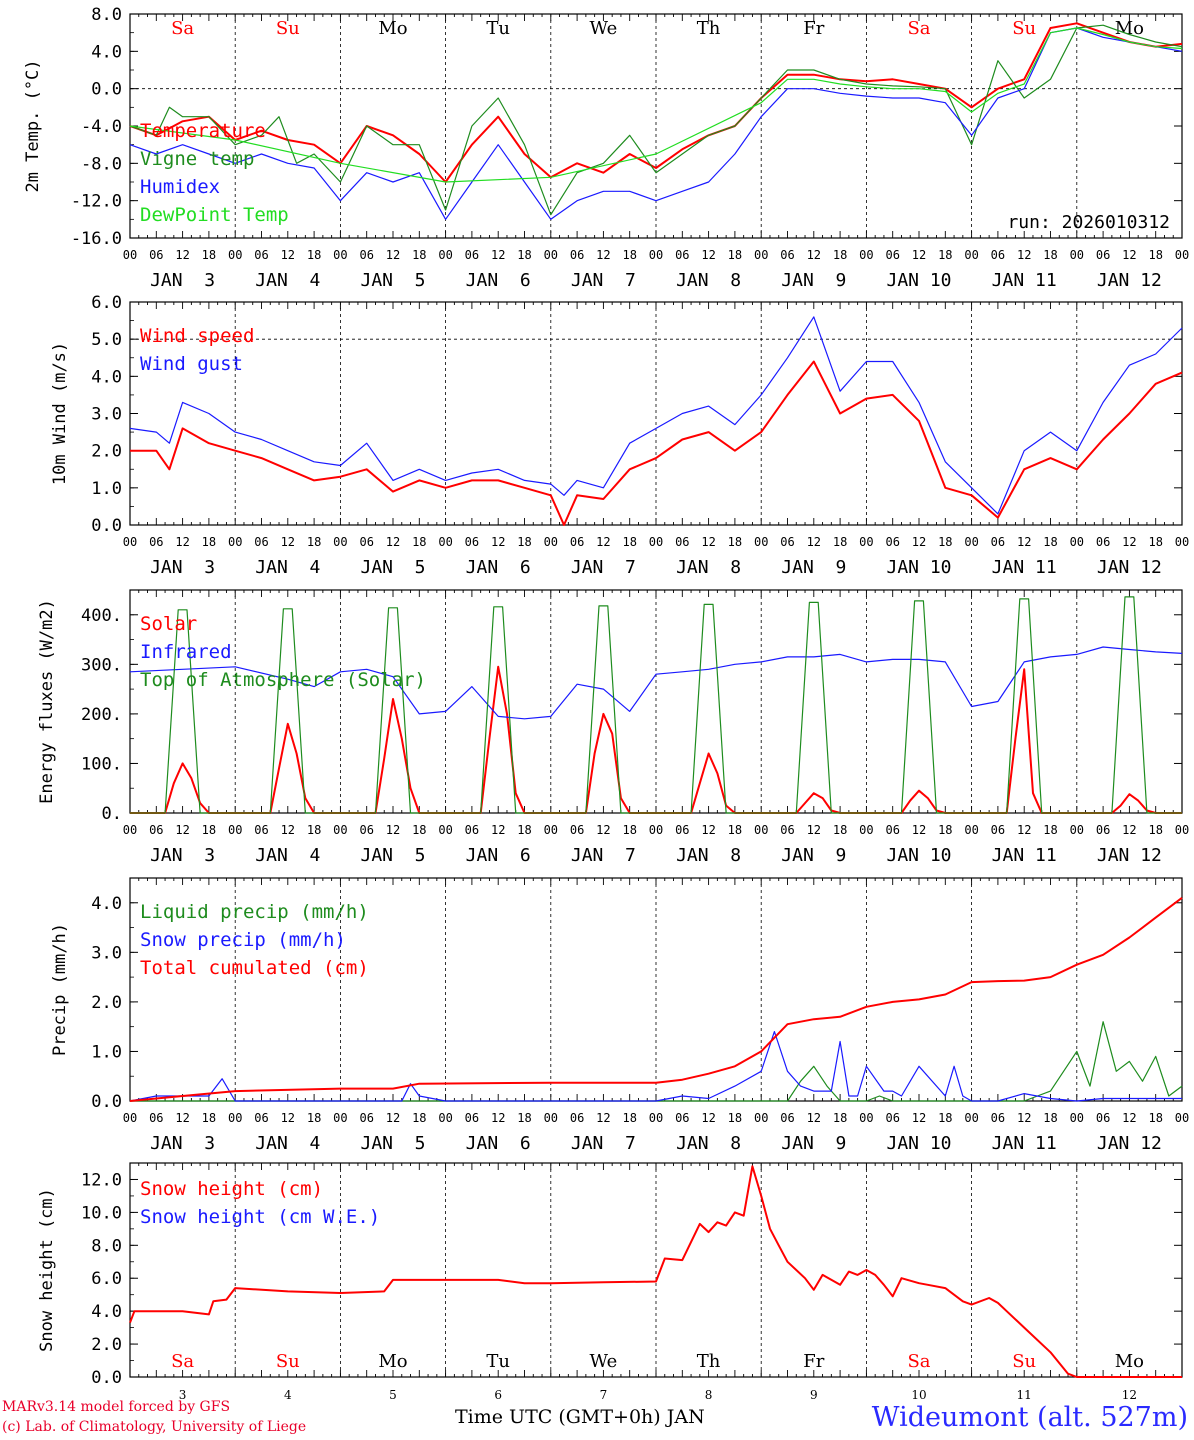 The height and width of the screenshot is (1440, 1194). What do you see at coordinates (813, 28) in the screenshot?
I see `weekday-label: Fr` at bounding box center [813, 28].